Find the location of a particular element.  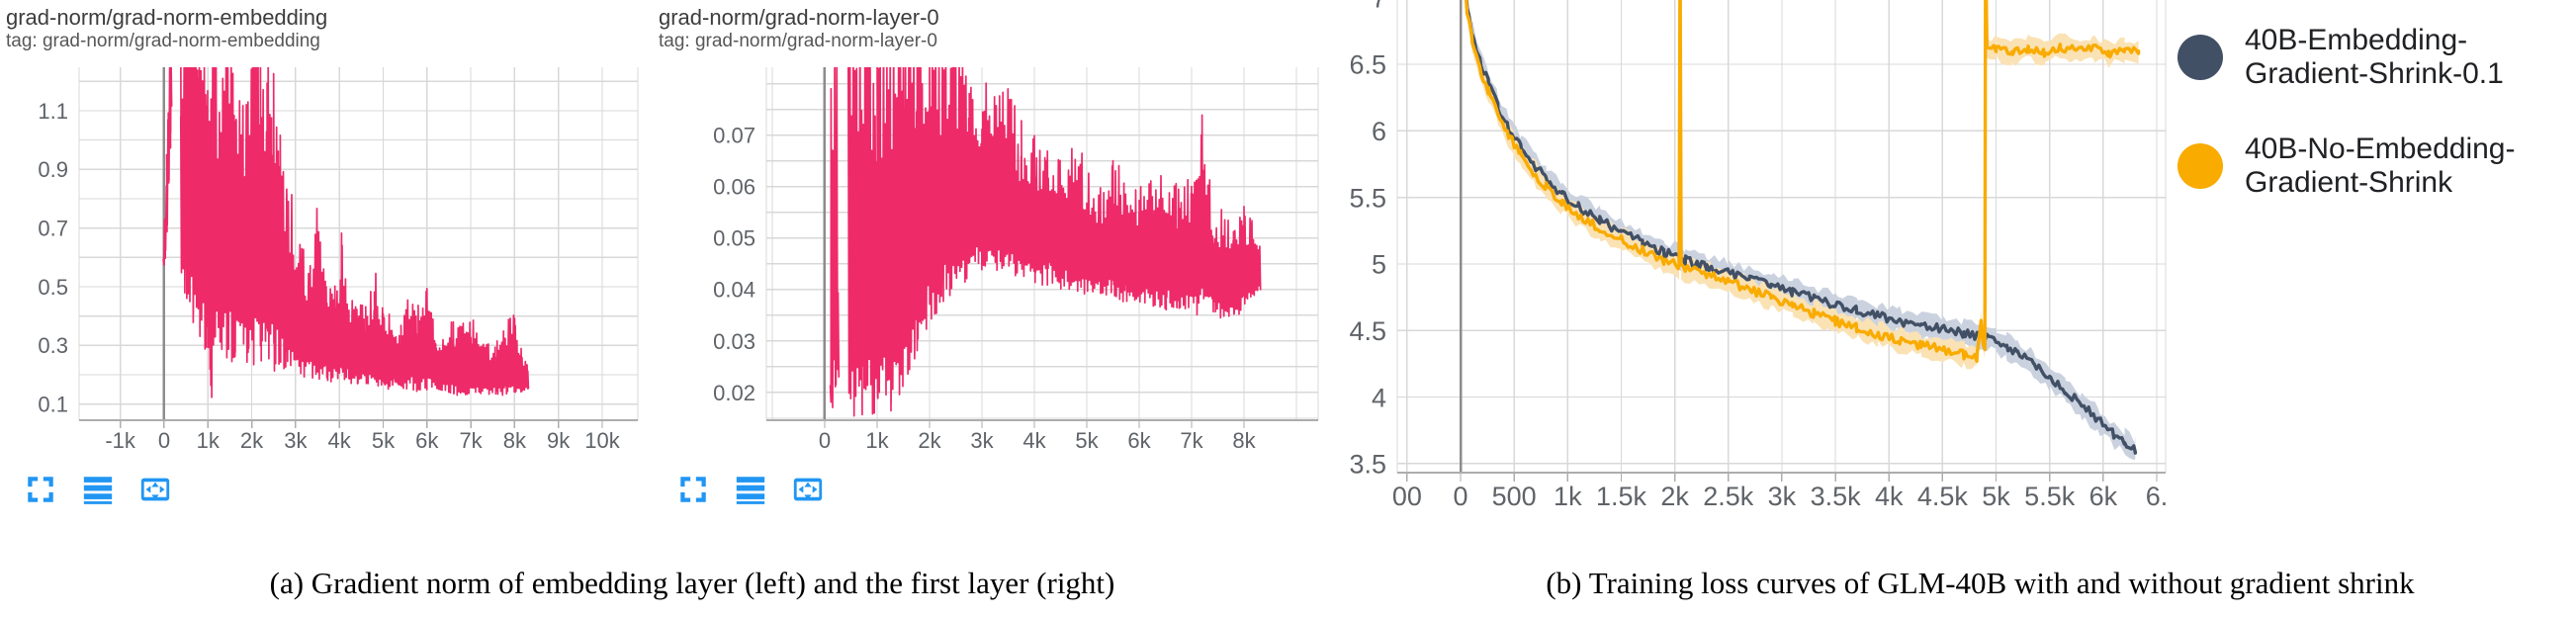

svg-text: 500 is located at coordinates (1514, 496).